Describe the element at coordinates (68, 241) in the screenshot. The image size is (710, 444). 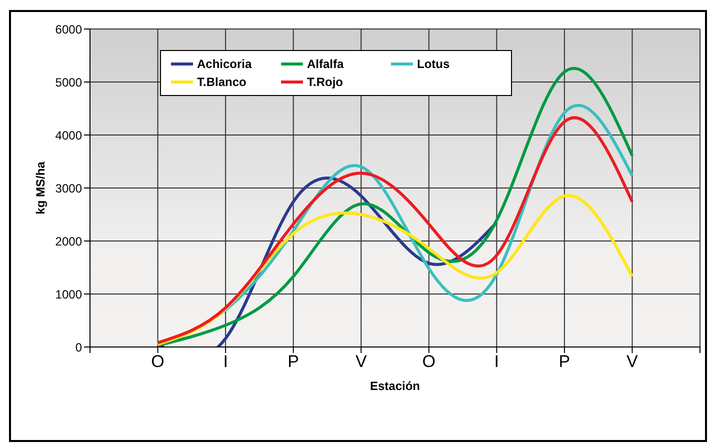
I see `y-tick-label: 2000` at that location.